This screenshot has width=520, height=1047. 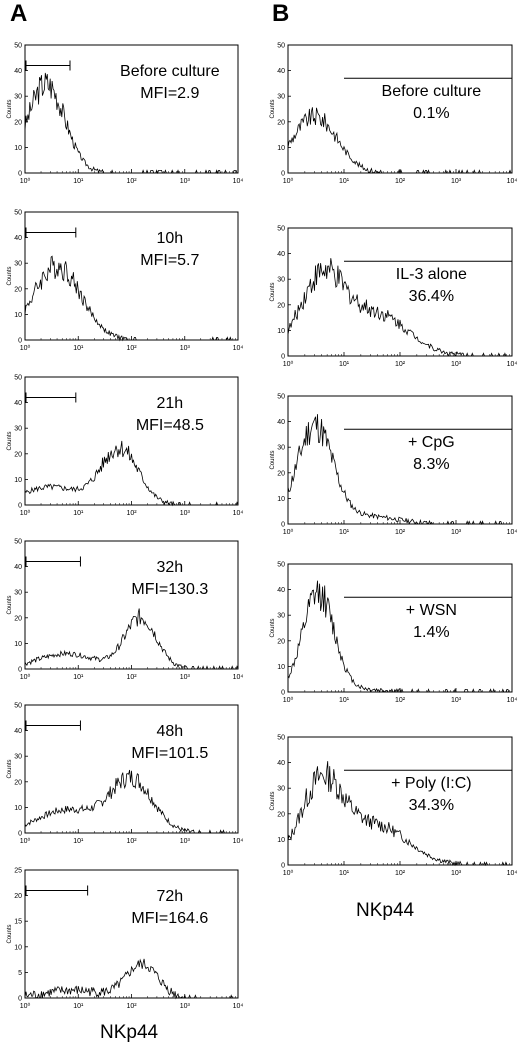 What do you see at coordinates (18, 922) in the screenshot?
I see `y-tick-label: 15` at bounding box center [18, 922].